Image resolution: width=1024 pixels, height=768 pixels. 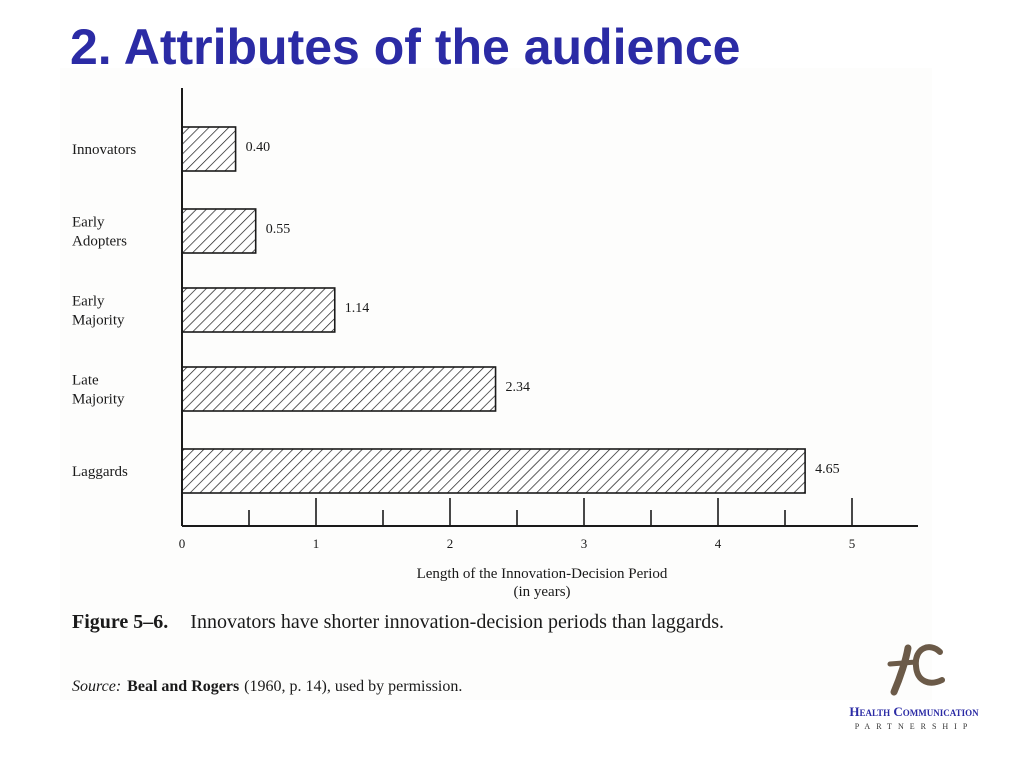 What do you see at coordinates (104, 150) in the screenshot?
I see `category-label-0-0: Innovators` at bounding box center [104, 150].